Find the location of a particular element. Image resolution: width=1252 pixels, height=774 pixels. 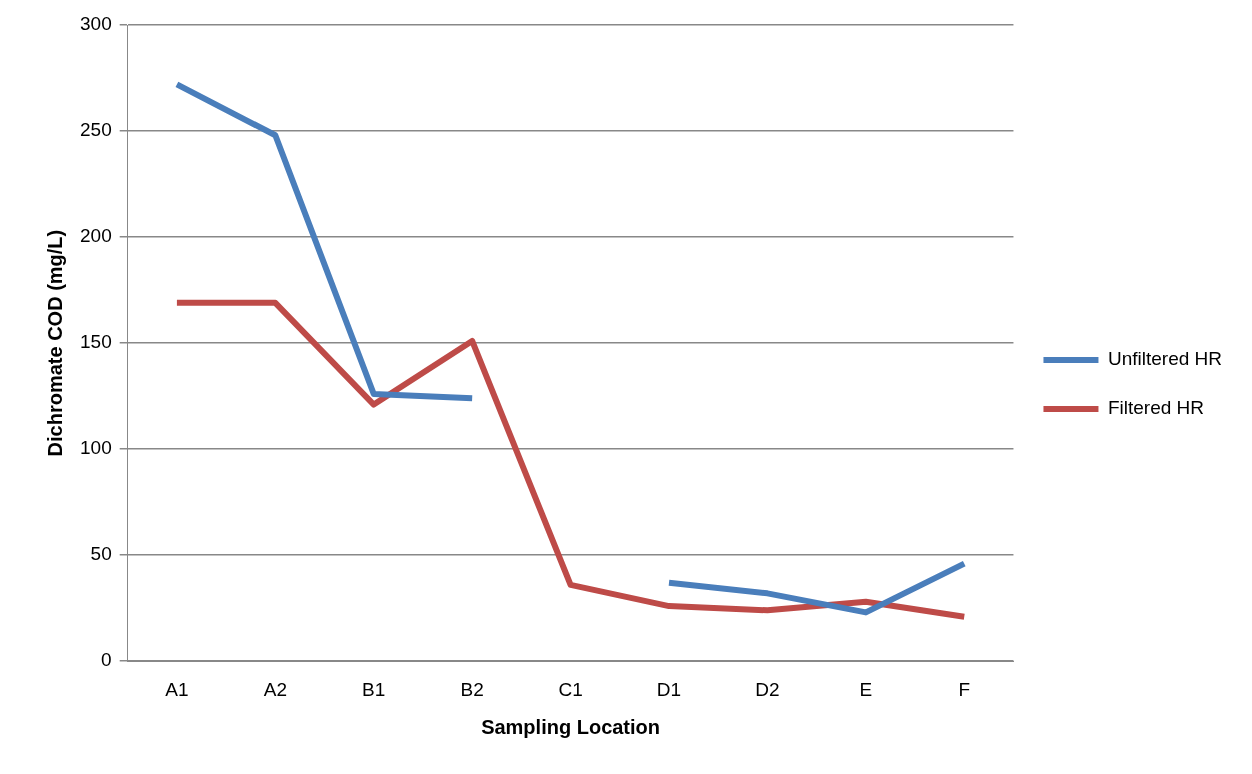

x-tick-label: B2 is located at coordinates (472, 689).